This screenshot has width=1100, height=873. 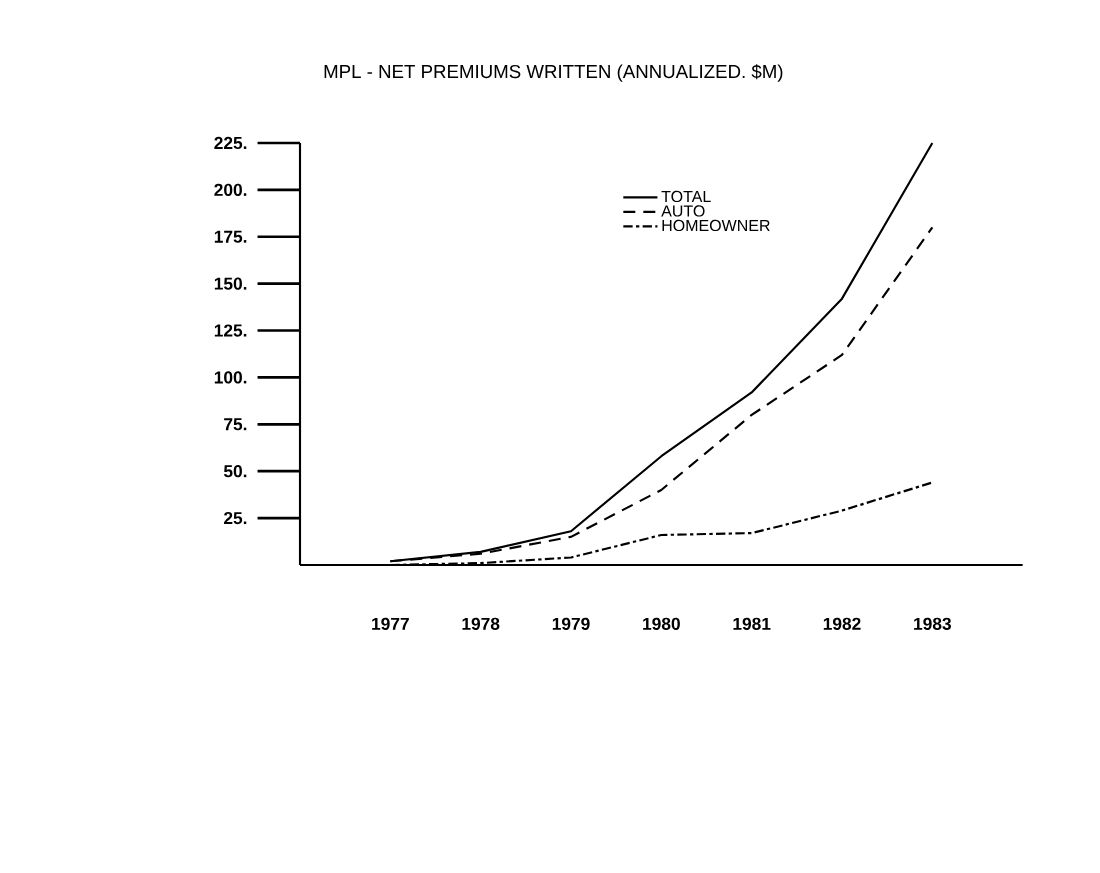 What do you see at coordinates (230, 143) in the screenshot?
I see `y-tick-label: 225.` at bounding box center [230, 143].